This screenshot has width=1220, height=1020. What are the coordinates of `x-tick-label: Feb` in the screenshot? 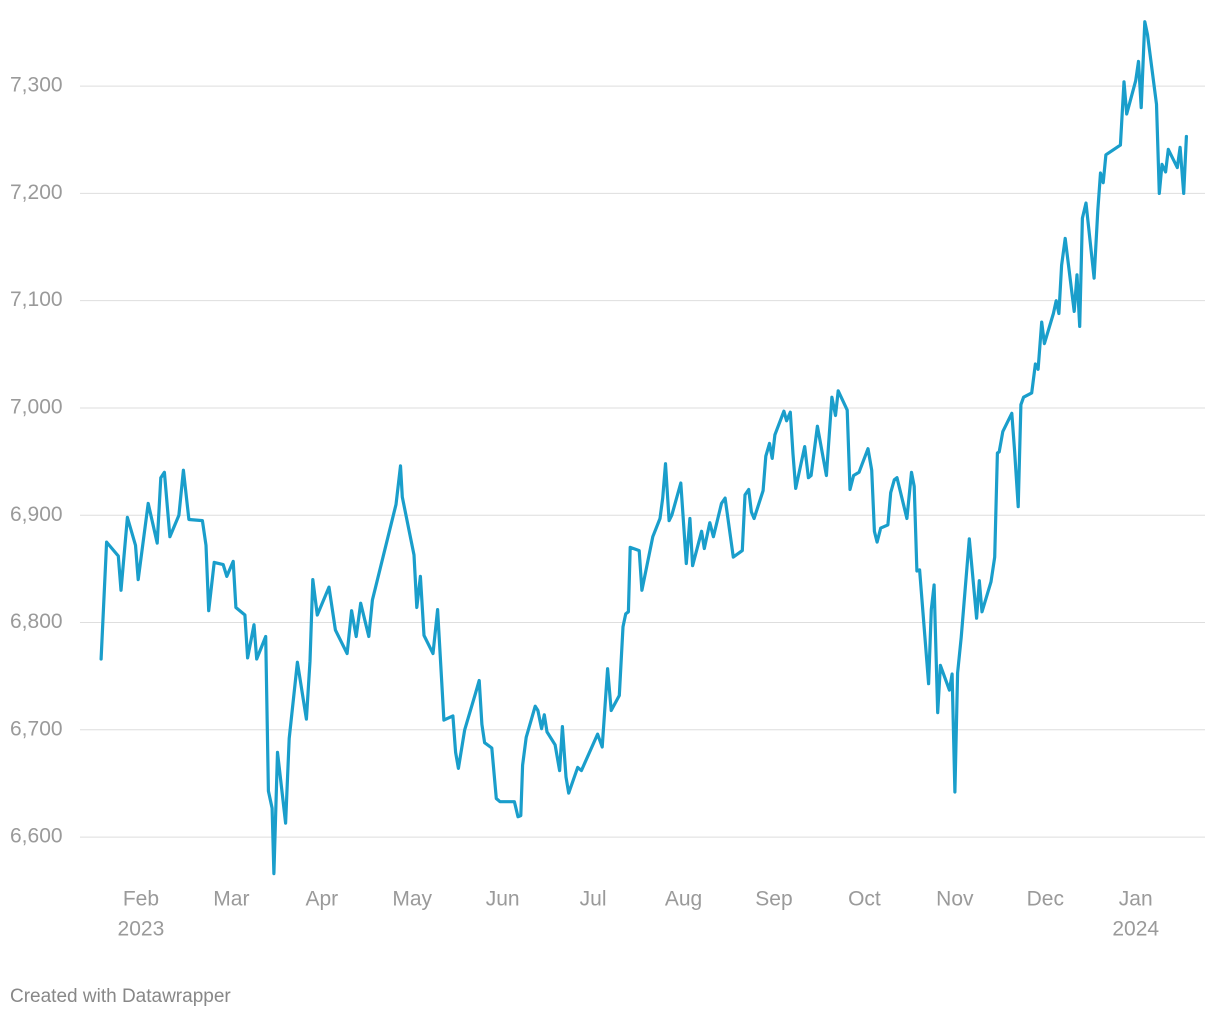 It's located at (141, 899).